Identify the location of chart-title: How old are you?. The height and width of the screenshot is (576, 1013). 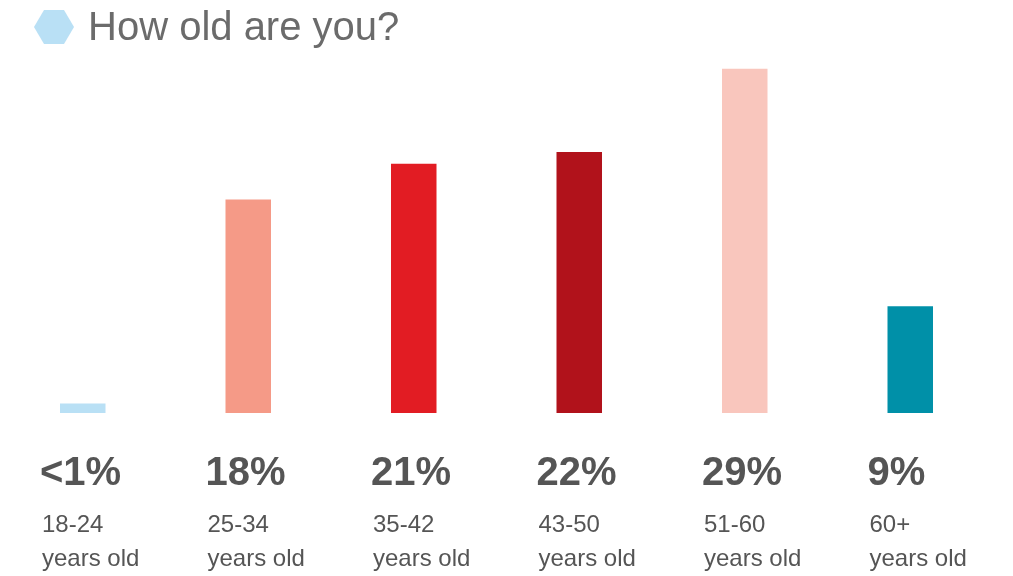
(244, 26).